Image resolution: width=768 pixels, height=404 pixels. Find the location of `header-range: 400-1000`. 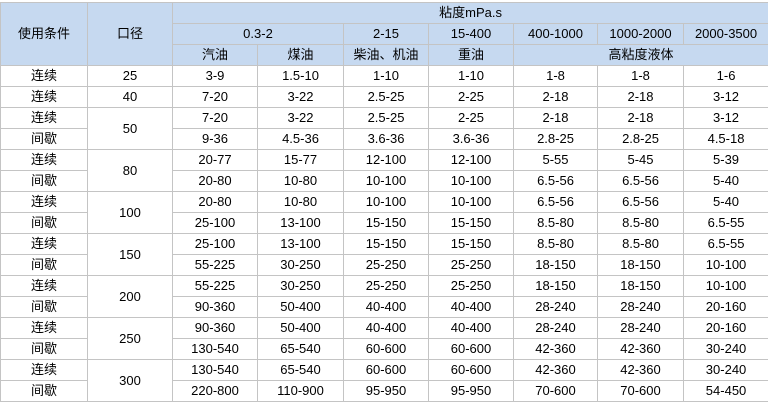

header-range: 400-1000 is located at coordinates (556, 34).